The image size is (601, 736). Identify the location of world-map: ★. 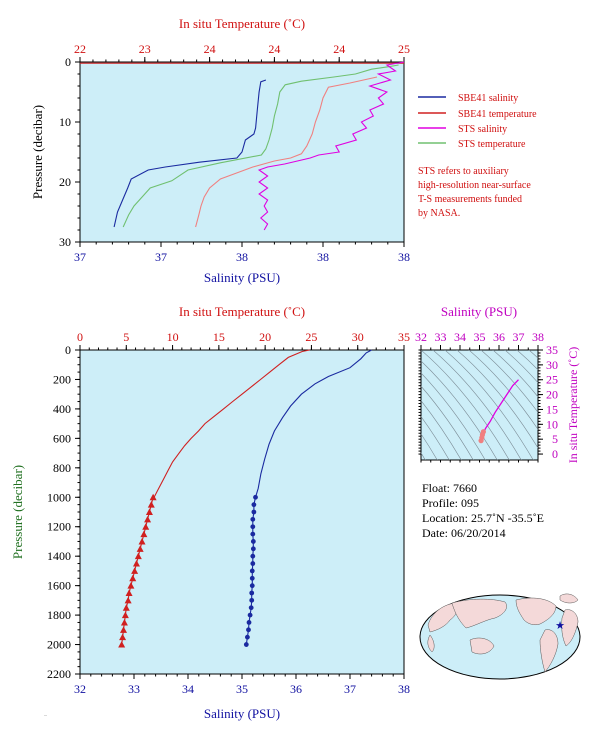
(500, 636).